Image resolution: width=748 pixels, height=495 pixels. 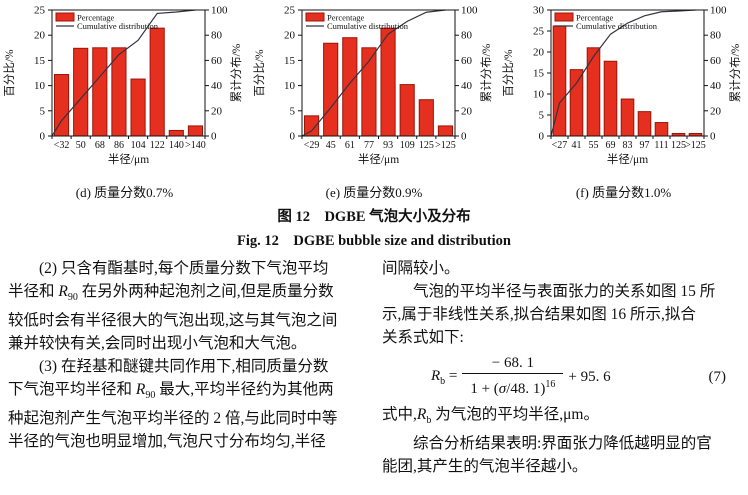 I want to click on x-category-label: 111, so click(x=661, y=145).